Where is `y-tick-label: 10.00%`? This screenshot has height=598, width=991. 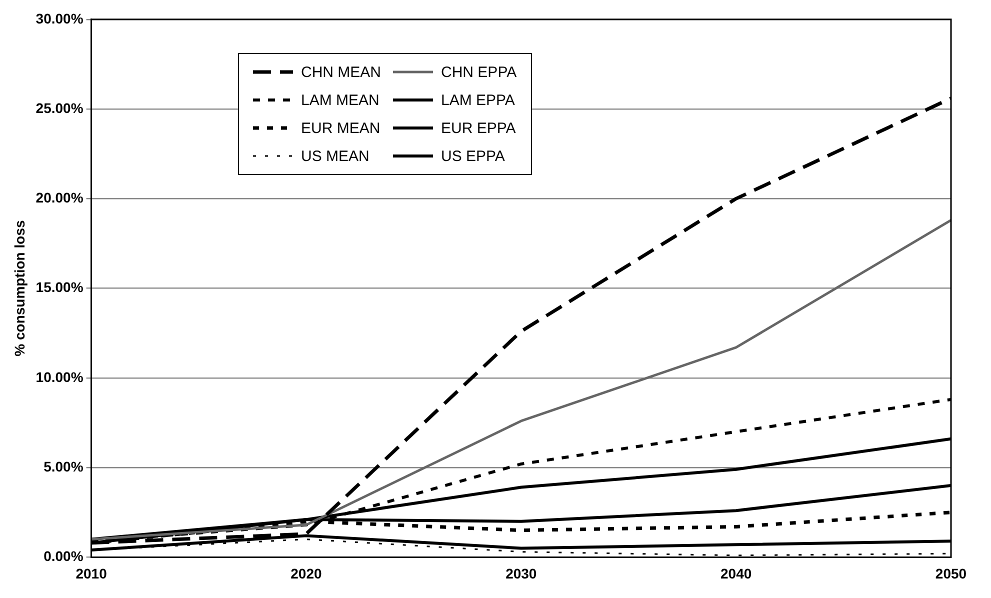
y-tick-label: 10.00% is located at coordinates (60, 376).